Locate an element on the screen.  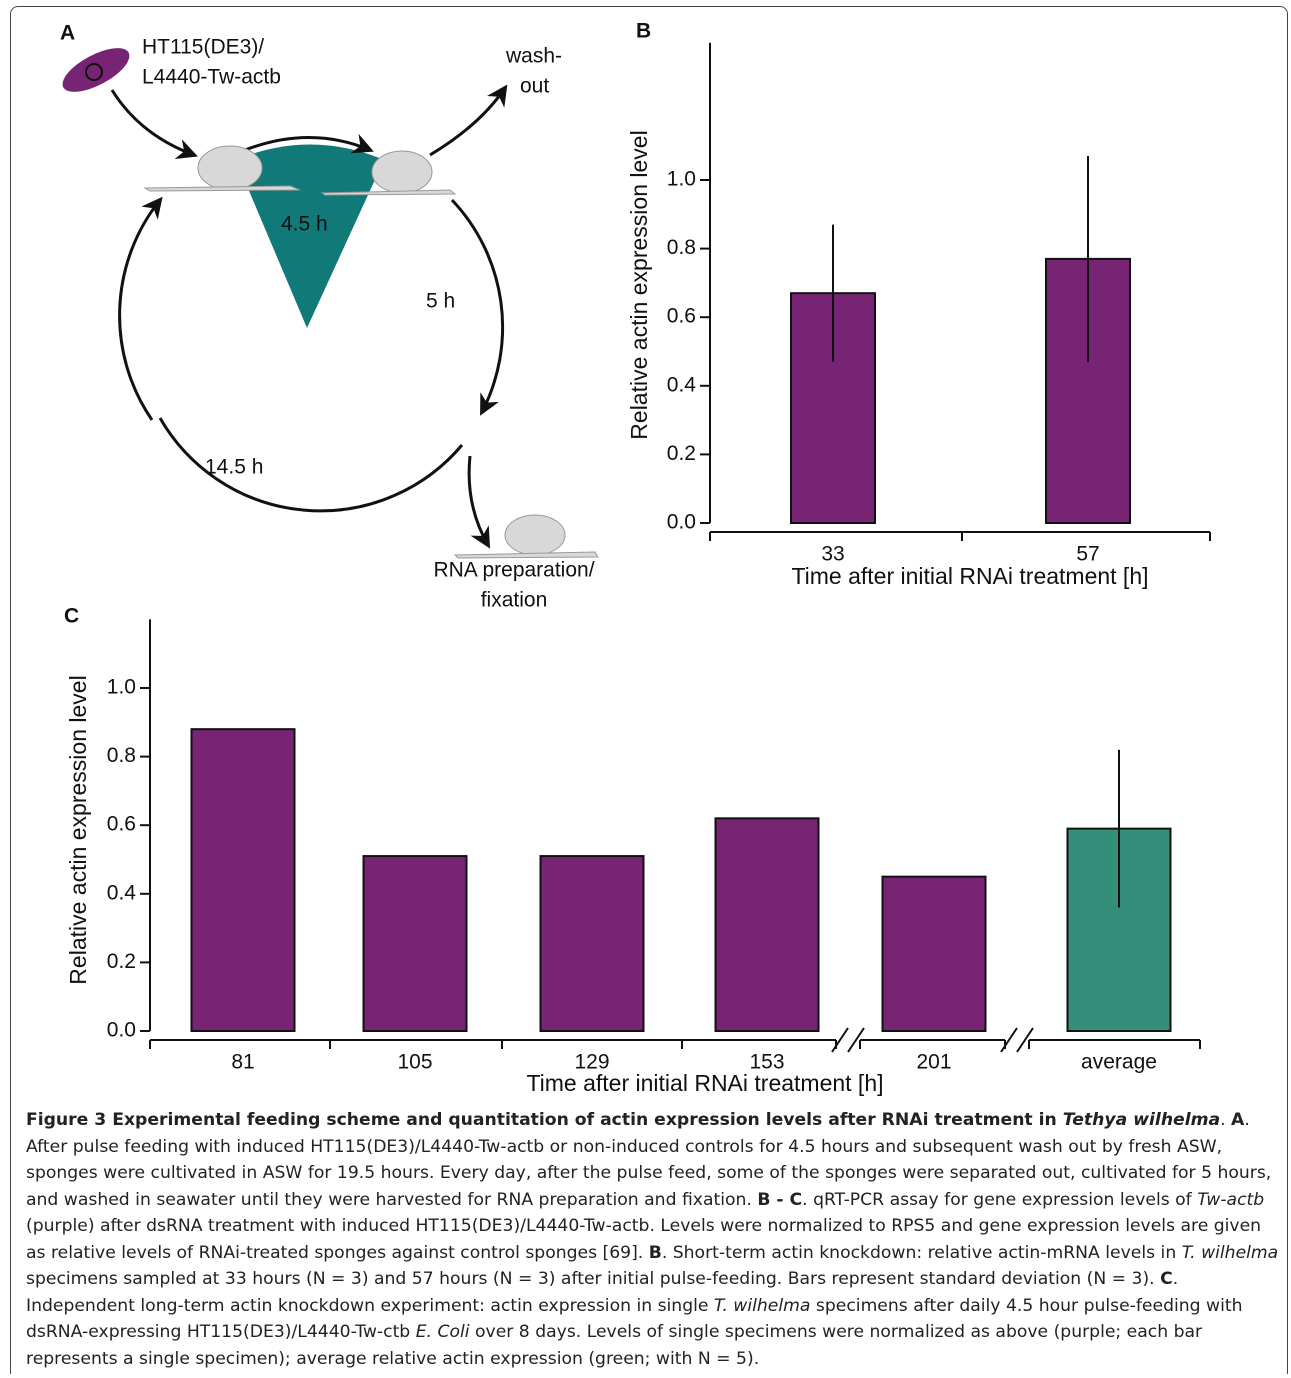
cycle-arrow is located at coordinates (140, 308).